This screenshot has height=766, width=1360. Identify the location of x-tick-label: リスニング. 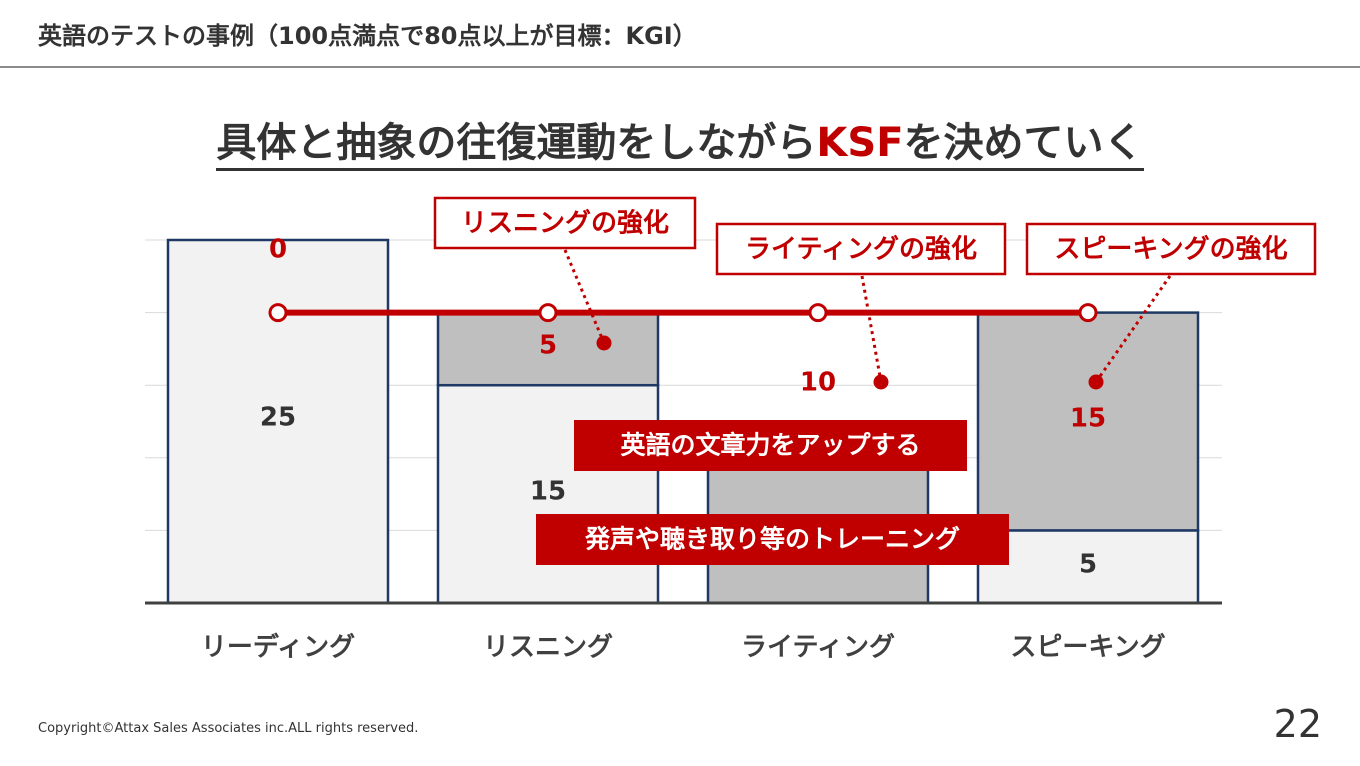
(548, 648).